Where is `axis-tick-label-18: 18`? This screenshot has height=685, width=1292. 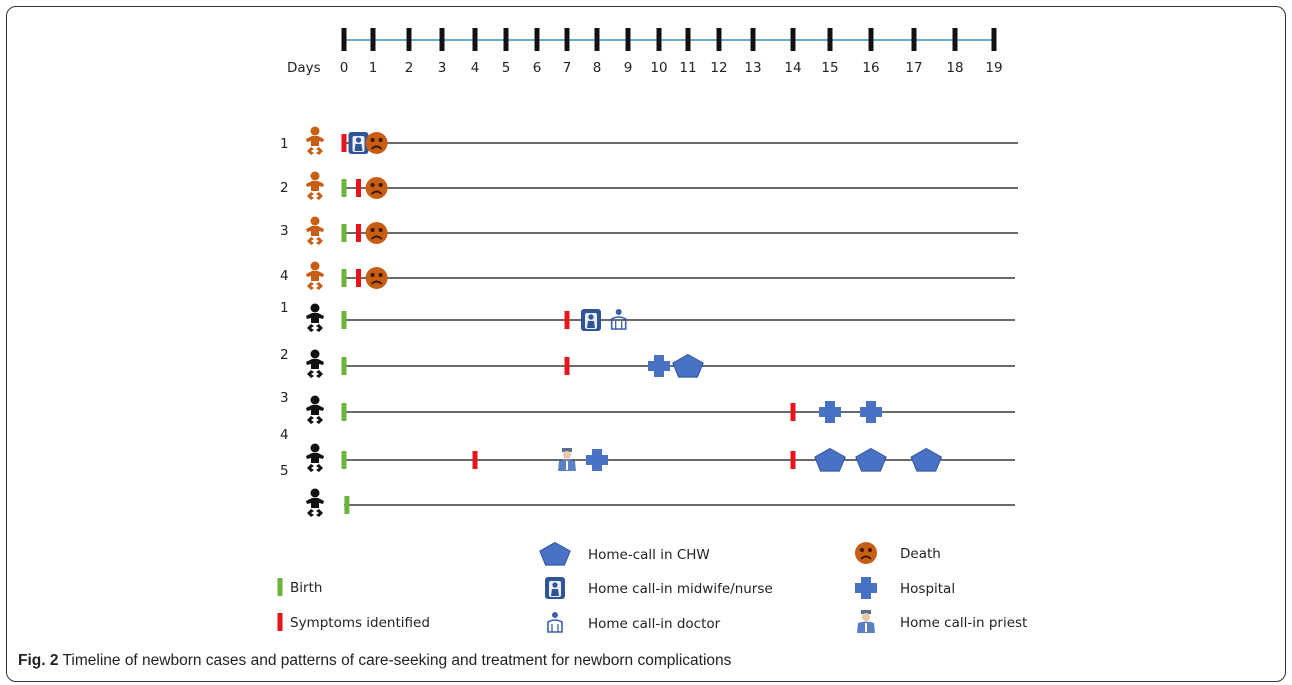
axis-tick-label-18: 18 is located at coordinates (954, 68).